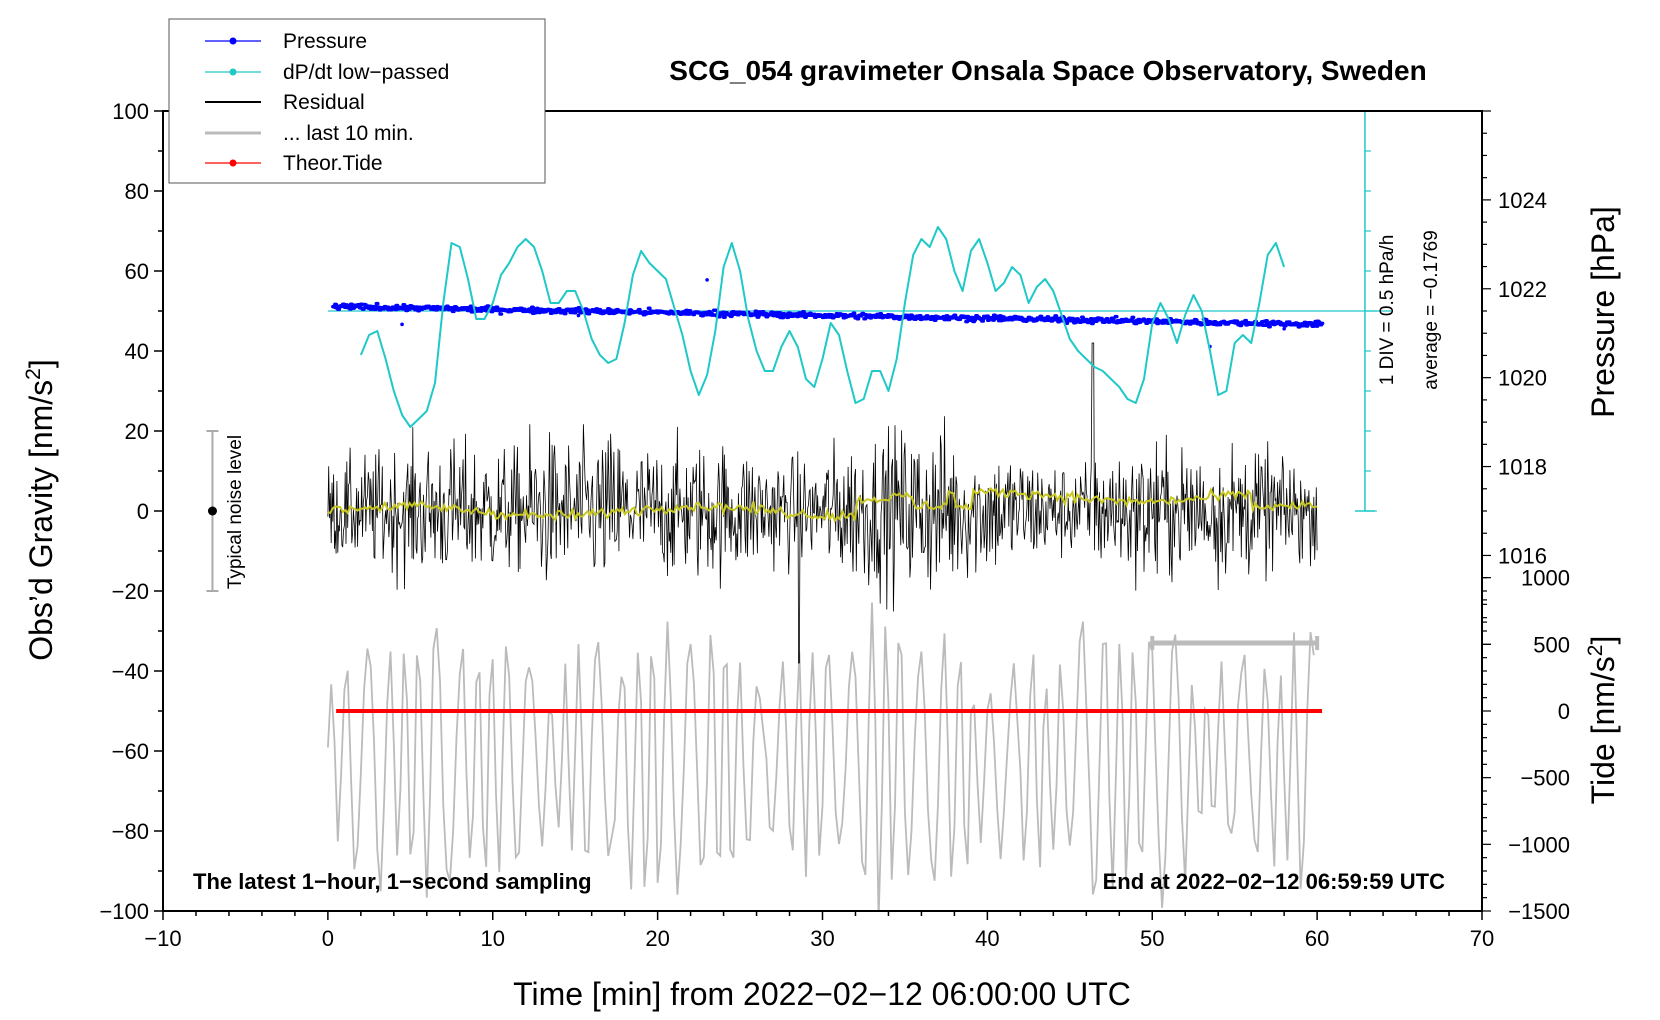 Image resolution: width=1660 pixels, height=1020 pixels. I want to click on legend-entry-residual: Residual, so click(285, 102).